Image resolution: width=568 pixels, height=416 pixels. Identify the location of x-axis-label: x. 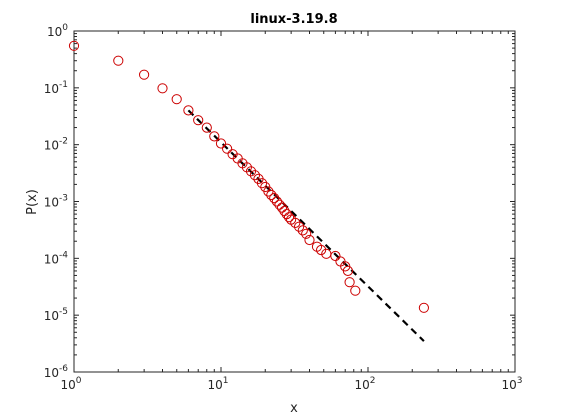
(294, 408).